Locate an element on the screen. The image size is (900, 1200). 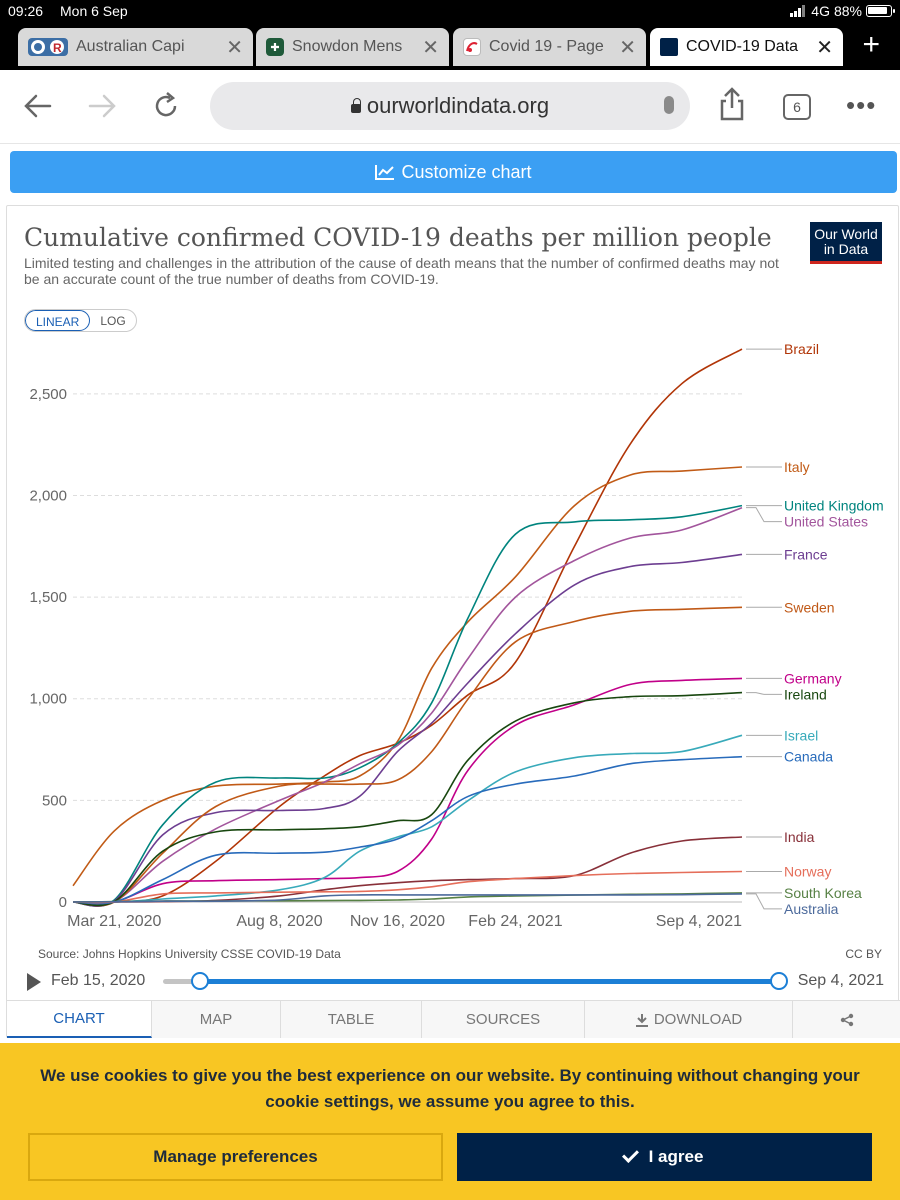
covid-page-icon is located at coordinates (472, 47).